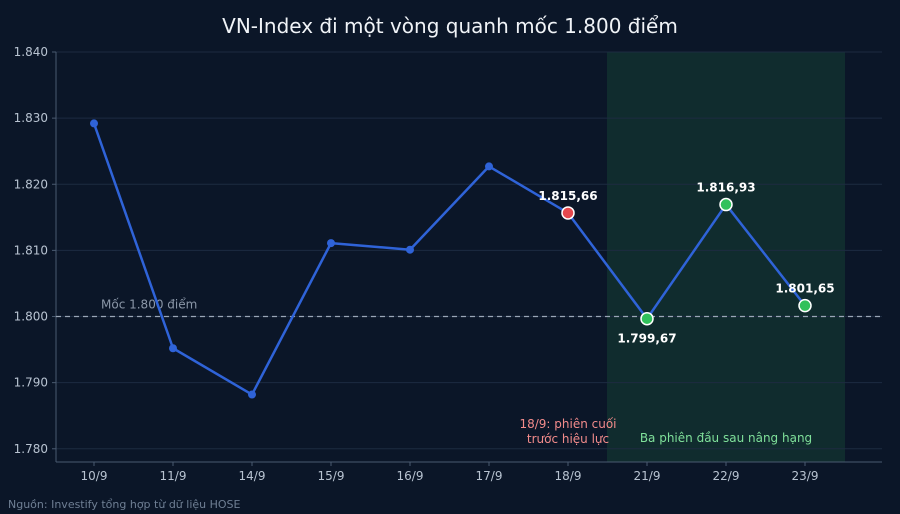 The image size is (900, 514). What do you see at coordinates (331, 476) in the screenshot?
I see `x-tick-label: 15/9` at bounding box center [331, 476].